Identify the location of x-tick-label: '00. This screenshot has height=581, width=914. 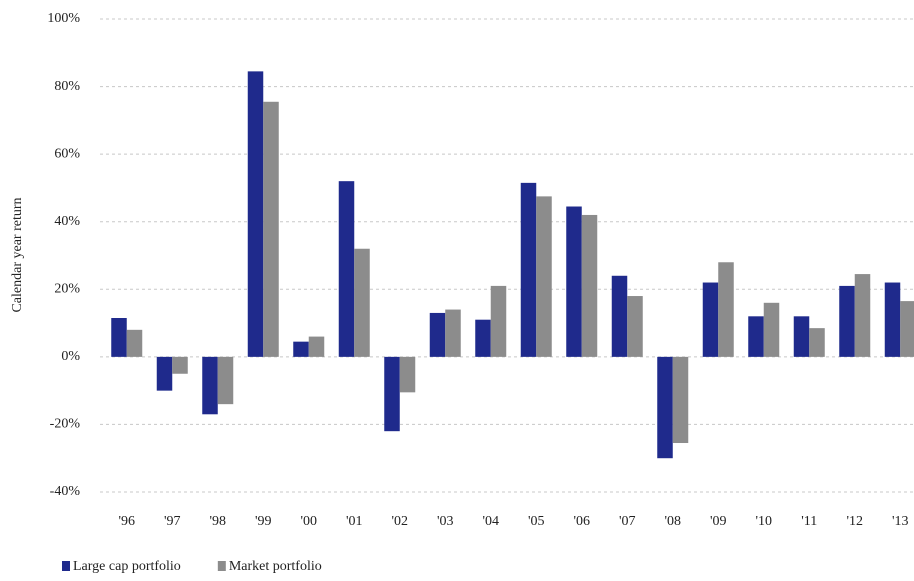
(308, 521).